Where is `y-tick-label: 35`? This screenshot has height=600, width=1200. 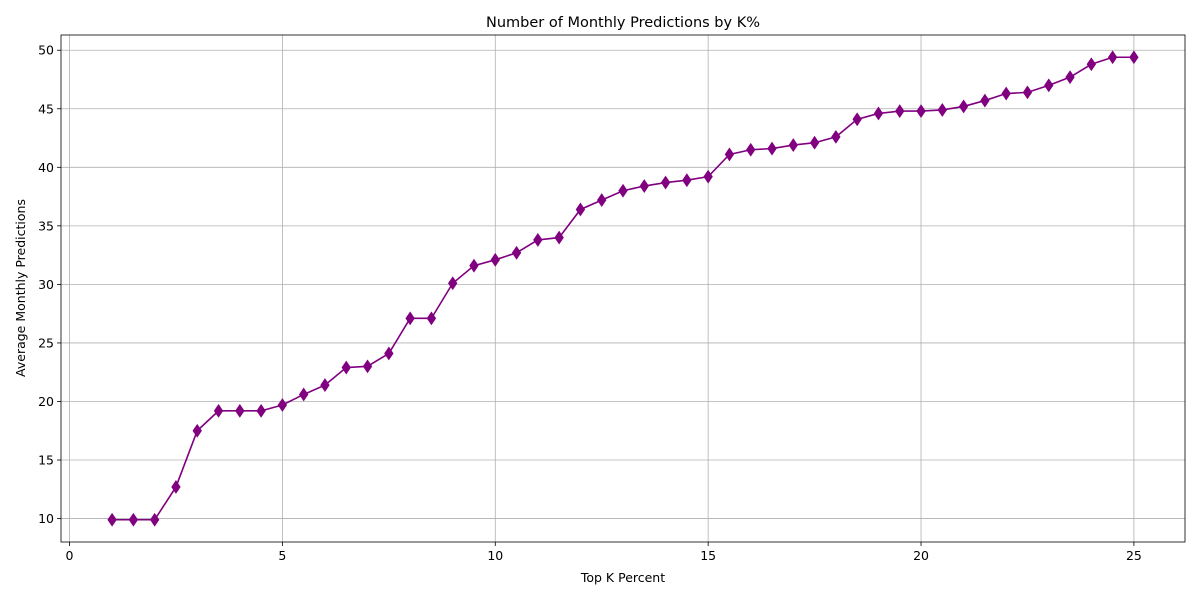
y-tick-label: 35 is located at coordinates (46, 225).